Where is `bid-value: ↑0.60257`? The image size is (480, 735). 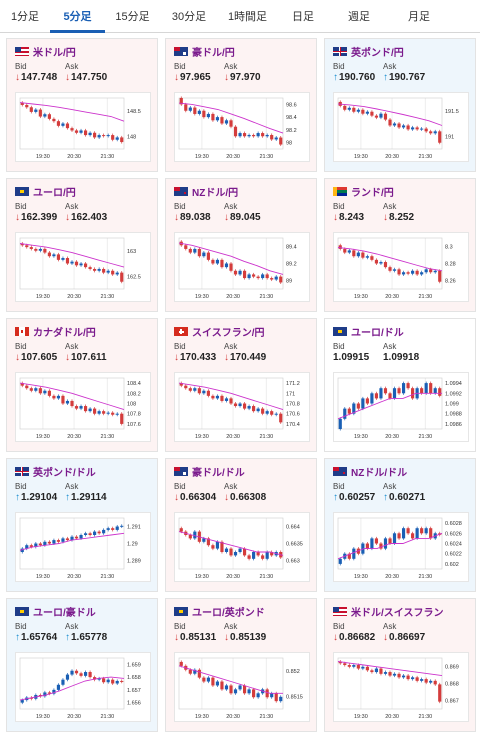 bid-value: ↑0.60257 is located at coordinates (354, 497).